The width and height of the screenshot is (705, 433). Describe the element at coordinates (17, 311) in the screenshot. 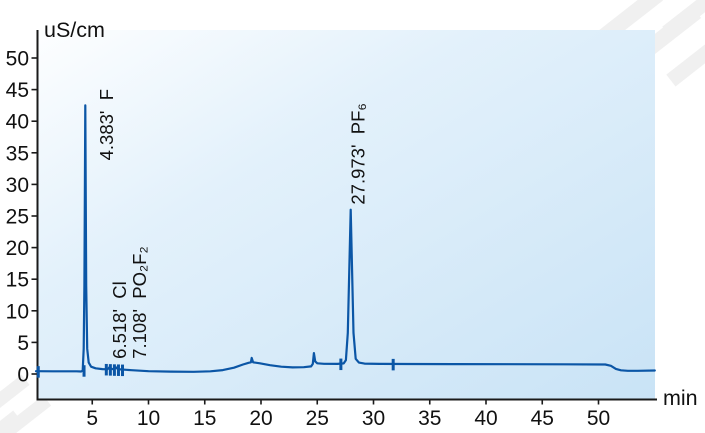

I see `y-tick-label: 10` at that location.